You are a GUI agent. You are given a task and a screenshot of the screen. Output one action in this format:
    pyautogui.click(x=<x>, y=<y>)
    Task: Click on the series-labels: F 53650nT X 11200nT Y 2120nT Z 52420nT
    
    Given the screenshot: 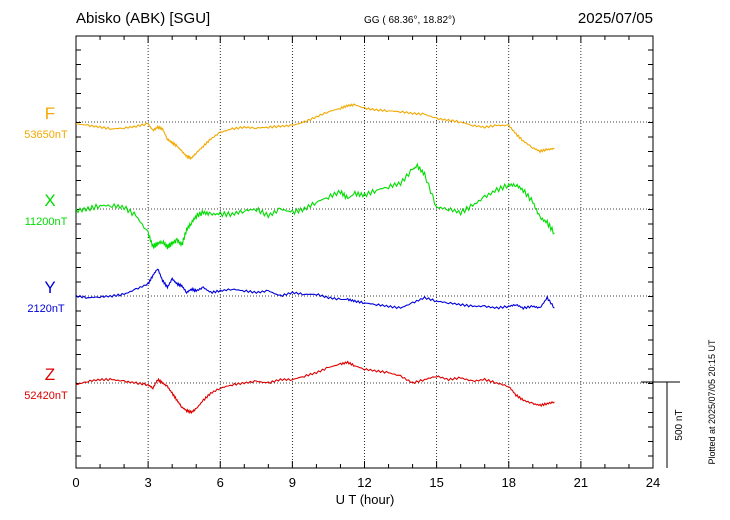 What is the action you would take?
    pyautogui.click(x=46, y=253)
    